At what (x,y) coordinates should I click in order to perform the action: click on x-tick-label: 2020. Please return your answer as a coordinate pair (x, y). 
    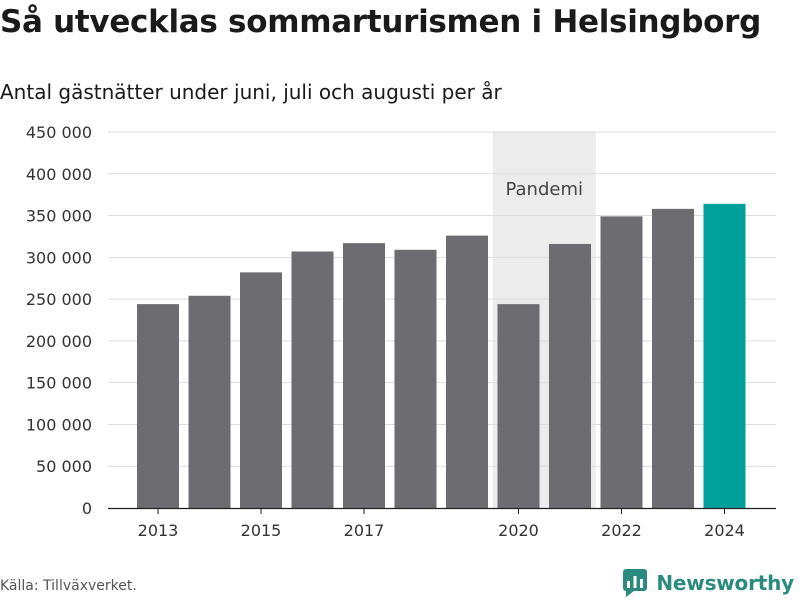
    Looking at the image, I should click on (518, 530).